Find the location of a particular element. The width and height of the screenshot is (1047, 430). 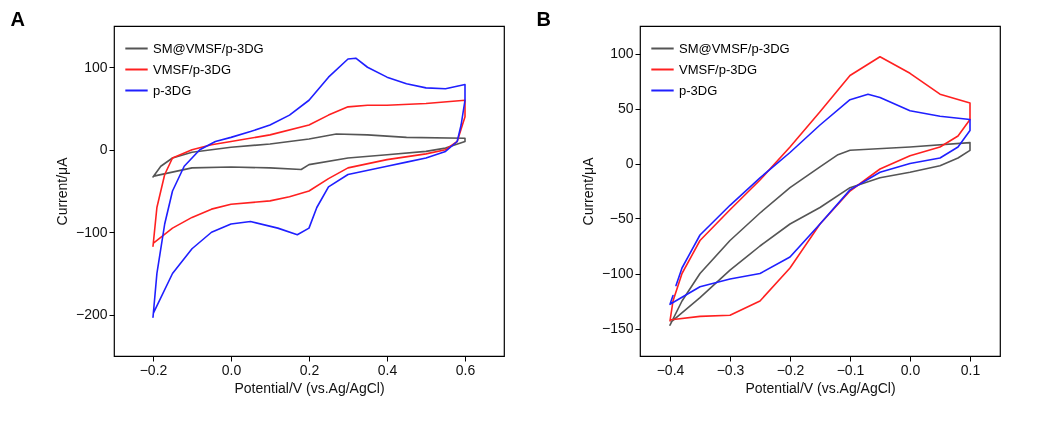

x-tick-label: 0.4 is located at coordinates (387, 369).